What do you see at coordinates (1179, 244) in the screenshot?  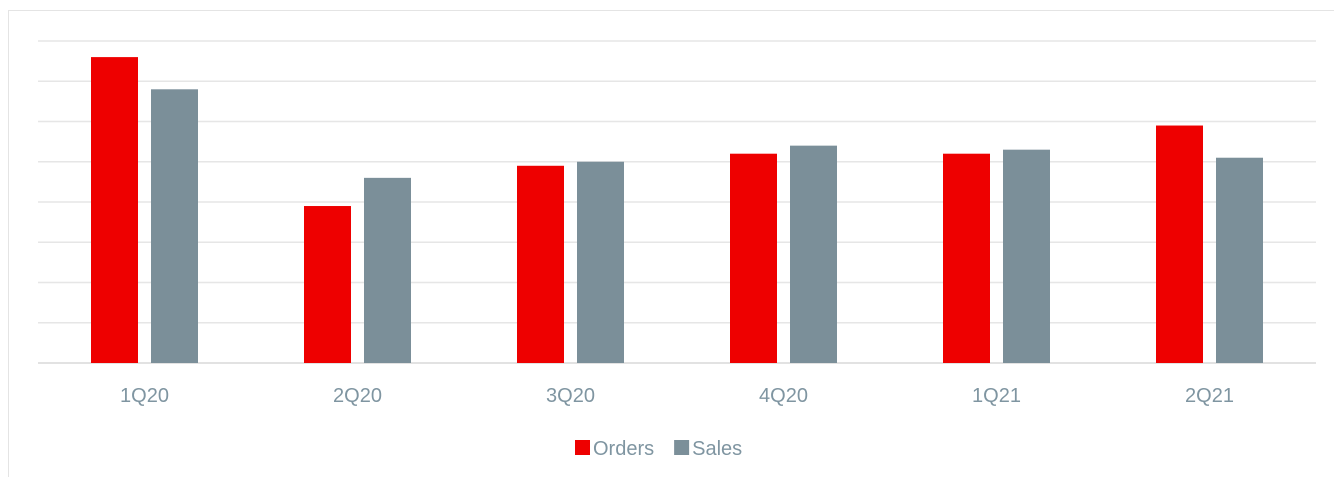 I see `bar-orders-2q21` at bounding box center [1179, 244].